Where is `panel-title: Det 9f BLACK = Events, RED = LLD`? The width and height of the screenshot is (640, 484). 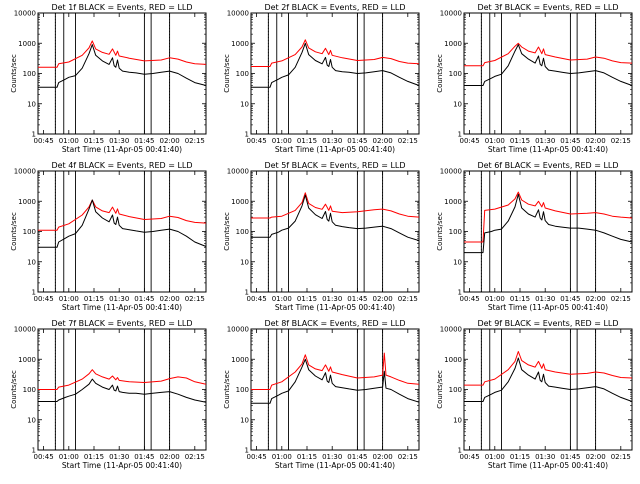
panel-title: Det 9f BLACK = Events, RED = LLD is located at coordinates (547, 323).